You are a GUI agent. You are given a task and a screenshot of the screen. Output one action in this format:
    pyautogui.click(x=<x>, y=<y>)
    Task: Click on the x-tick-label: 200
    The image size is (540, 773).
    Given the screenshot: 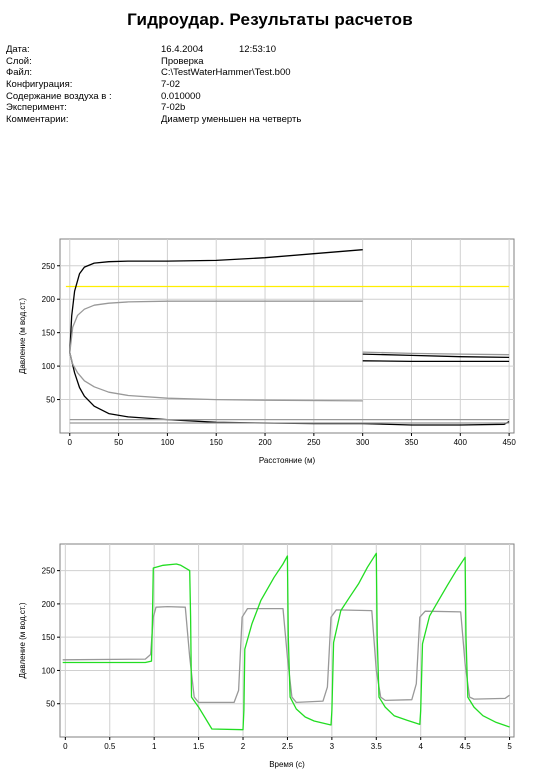 What is the action you would take?
    pyautogui.click(x=265, y=442)
    